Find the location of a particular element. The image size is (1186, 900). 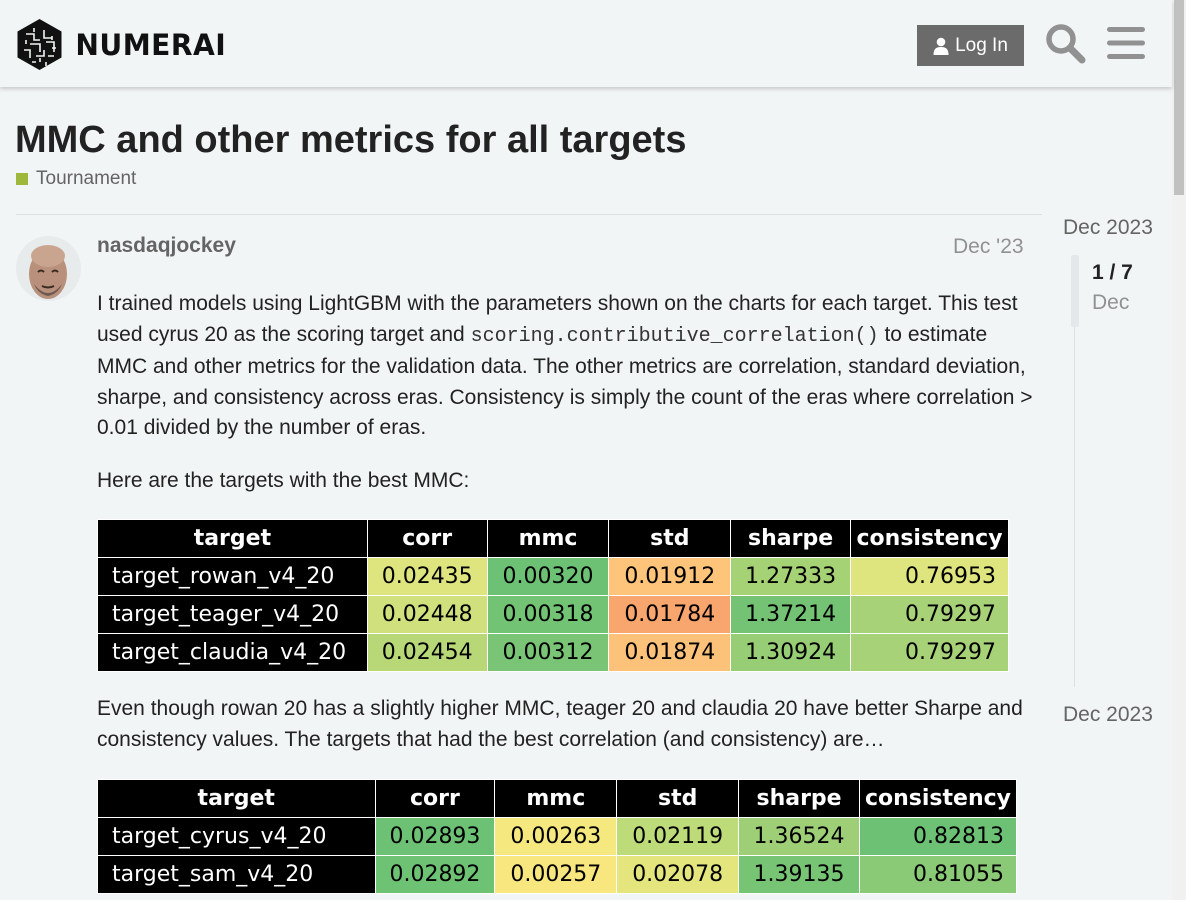

cell-std: 0.02078 is located at coordinates (678, 874).